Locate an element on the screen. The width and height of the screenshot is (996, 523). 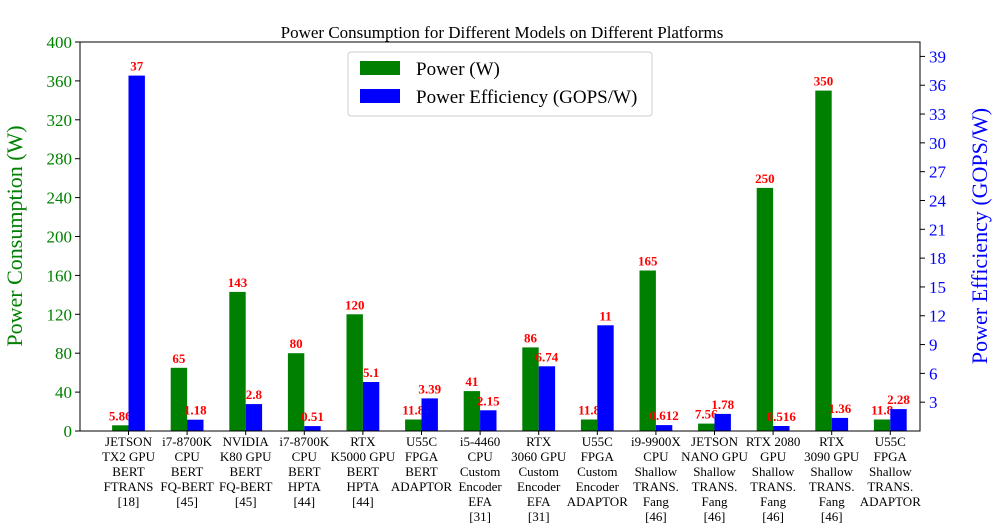
category-label-3: i7-8700K CPU BERT HPTA [44] is located at coordinates (304, 471).